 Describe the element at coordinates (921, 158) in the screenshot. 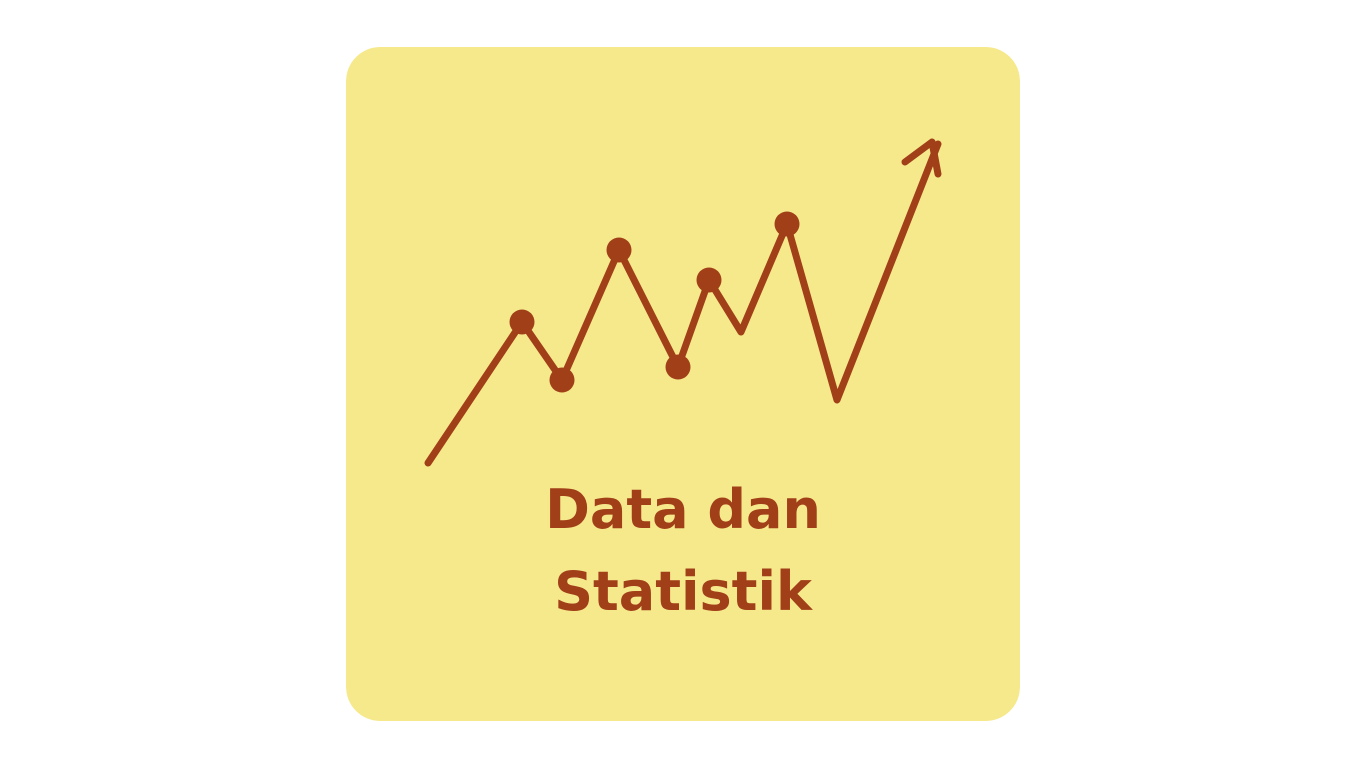

I see `arrow-head-icon` at that location.